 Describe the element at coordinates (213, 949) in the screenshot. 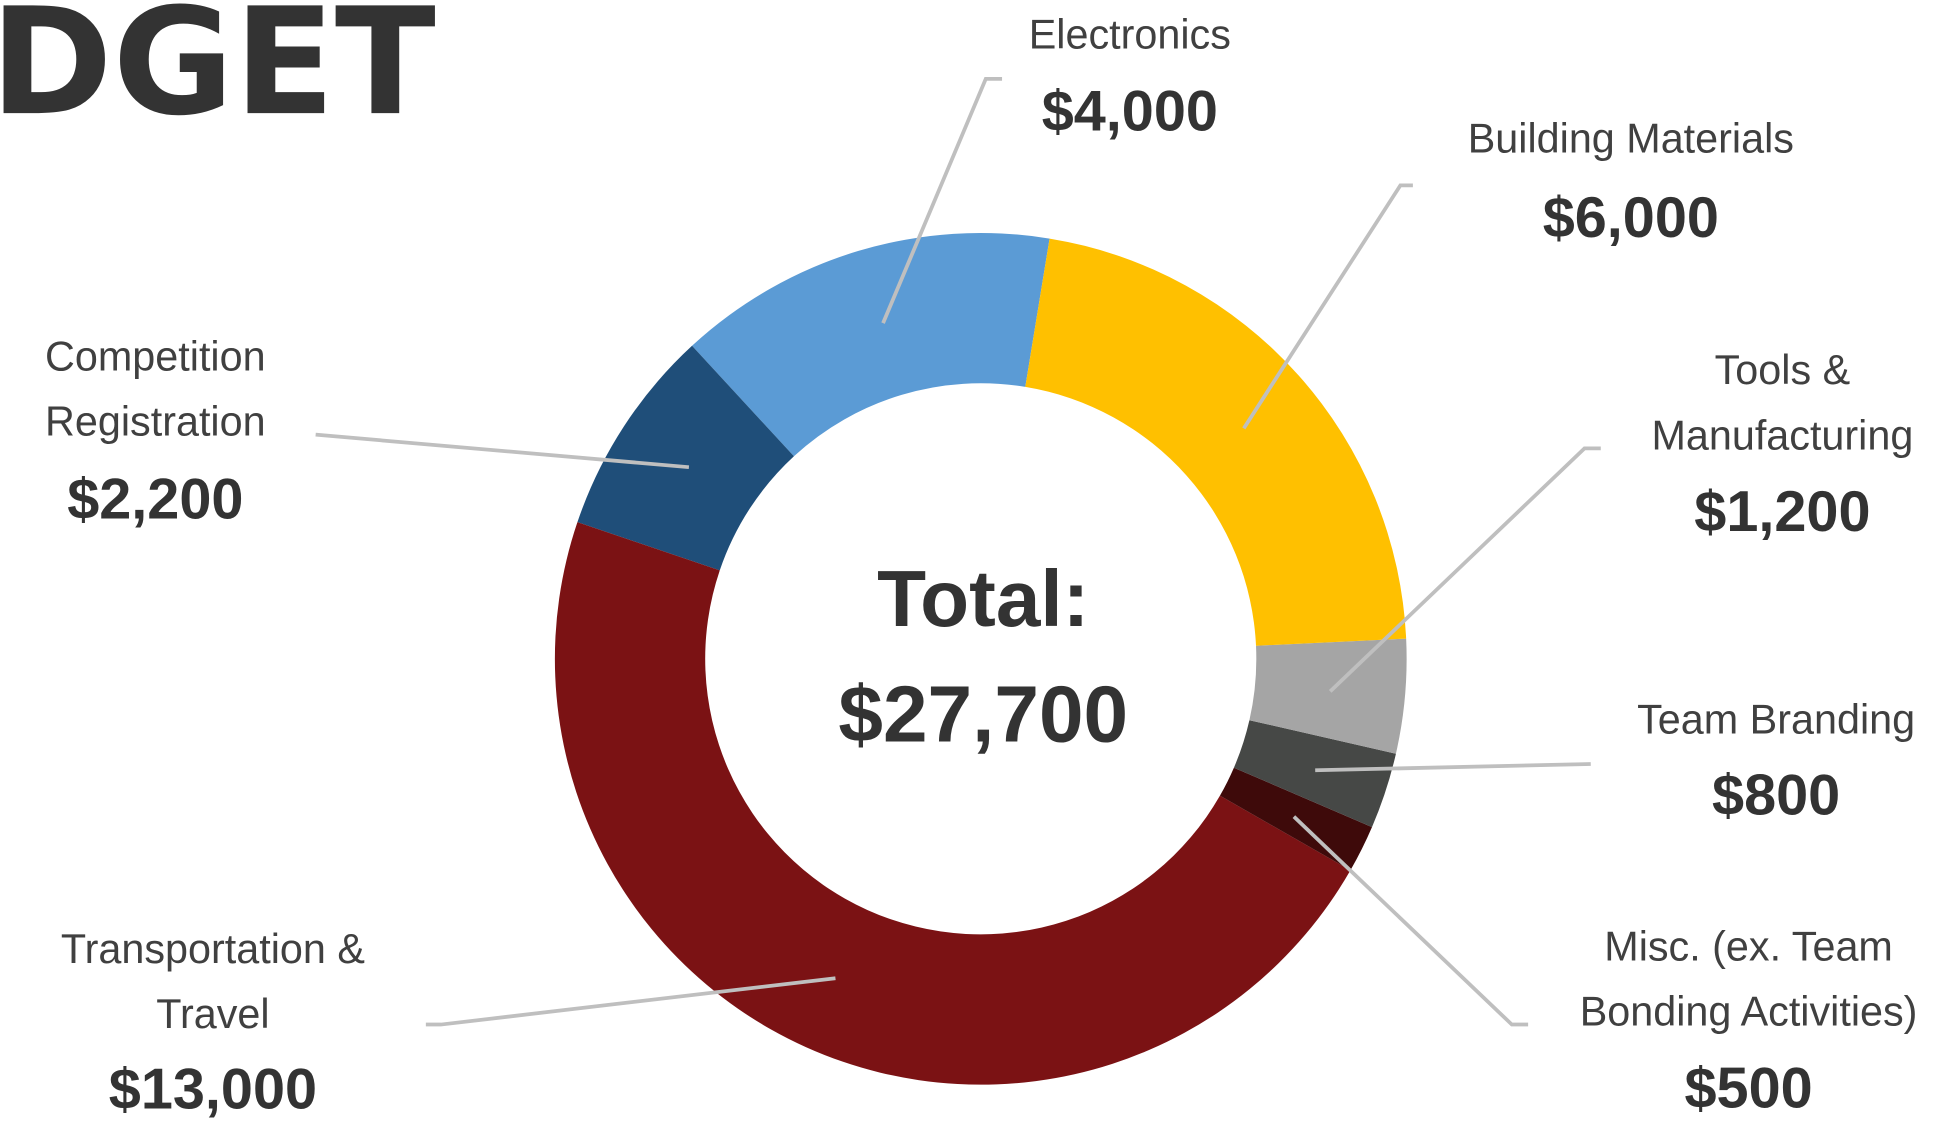

I see `category-label: Transportation &` at that location.